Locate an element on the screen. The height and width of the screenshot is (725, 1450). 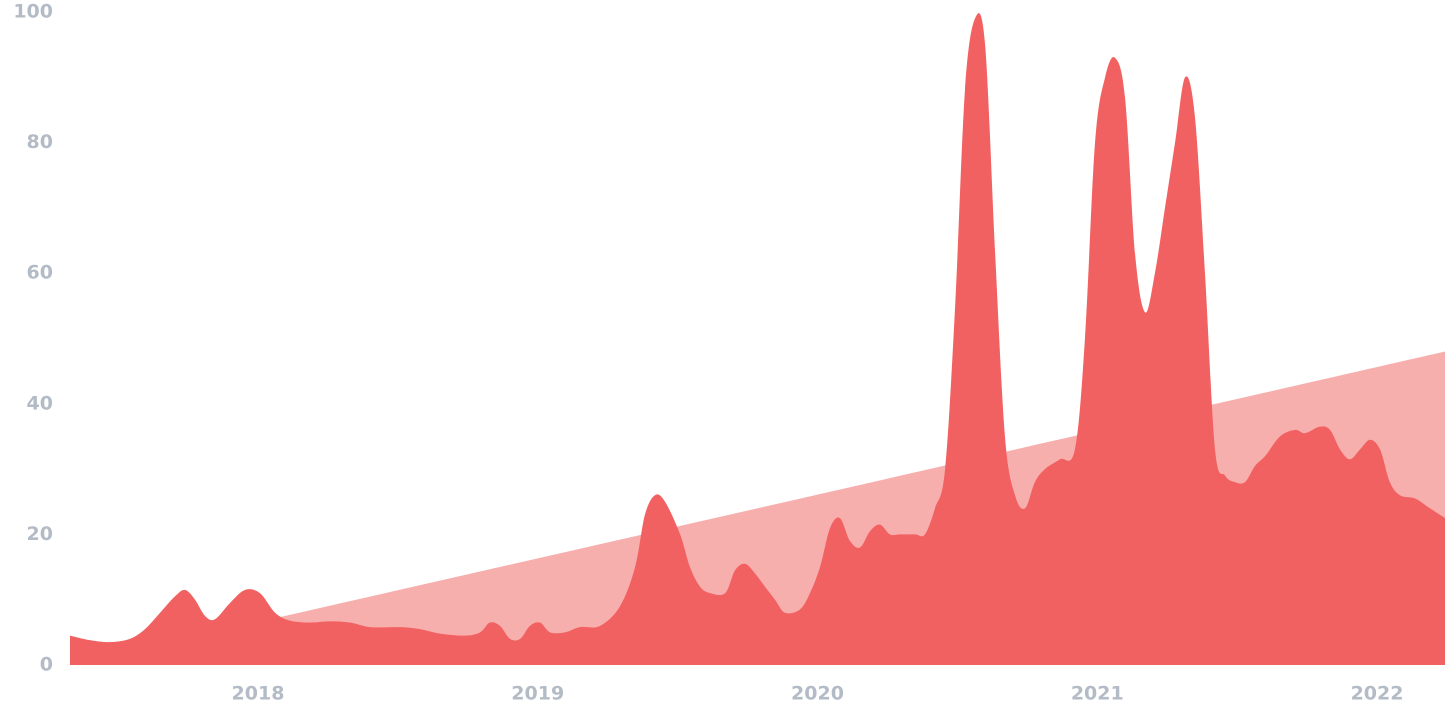
x-tick-label: 2019 is located at coordinates (537, 694).